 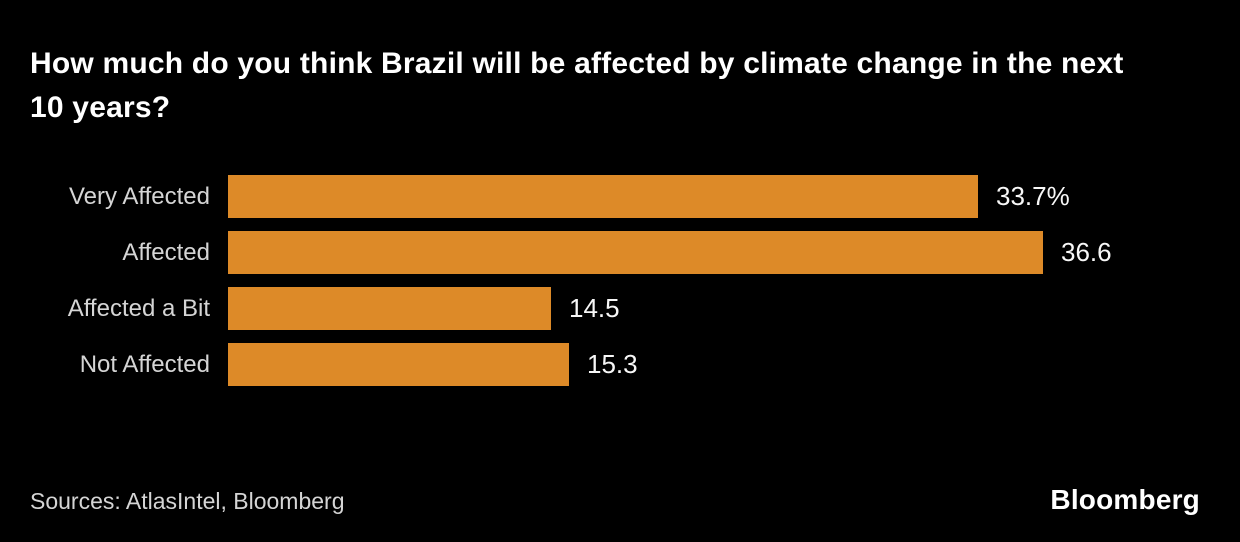 I want to click on value-label: 36.6, so click(x=1086, y=252).